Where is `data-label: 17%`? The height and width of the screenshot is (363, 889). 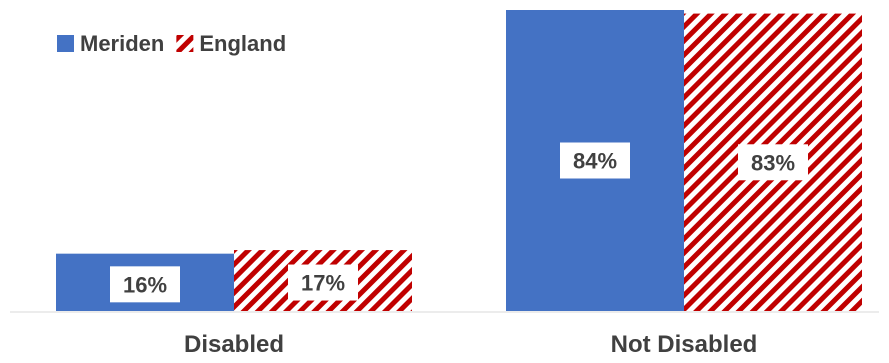
data-label: 17% is located at coordinates (323, 283).